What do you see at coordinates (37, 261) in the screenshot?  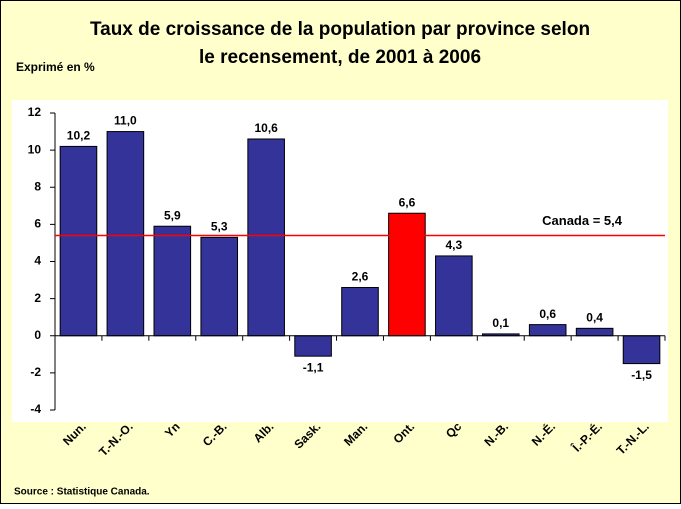 I see `y-tick-label: 4` at bounding box center [37, 261].